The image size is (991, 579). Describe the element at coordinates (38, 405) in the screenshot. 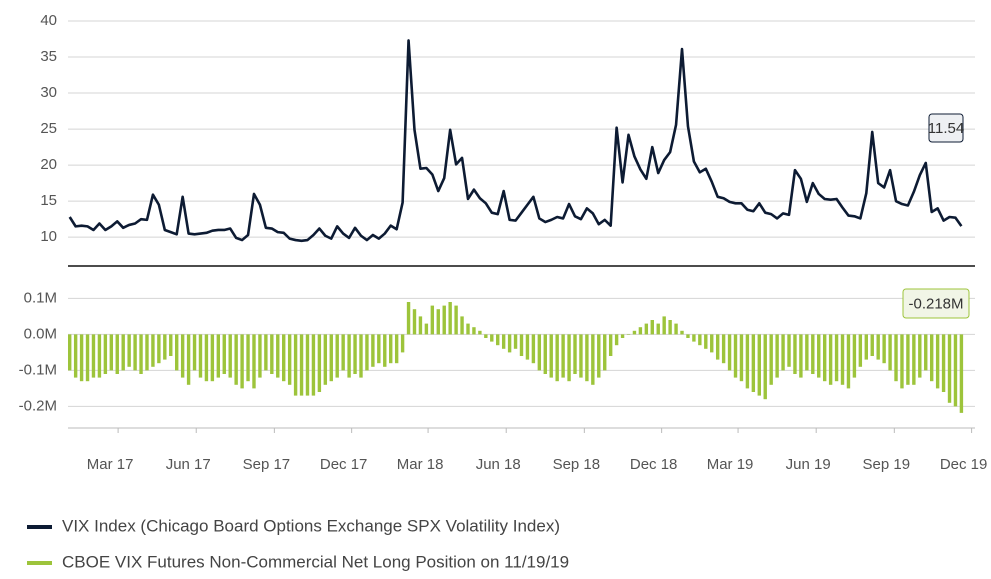

I see `y-tick-label: -0.2M` at that location.